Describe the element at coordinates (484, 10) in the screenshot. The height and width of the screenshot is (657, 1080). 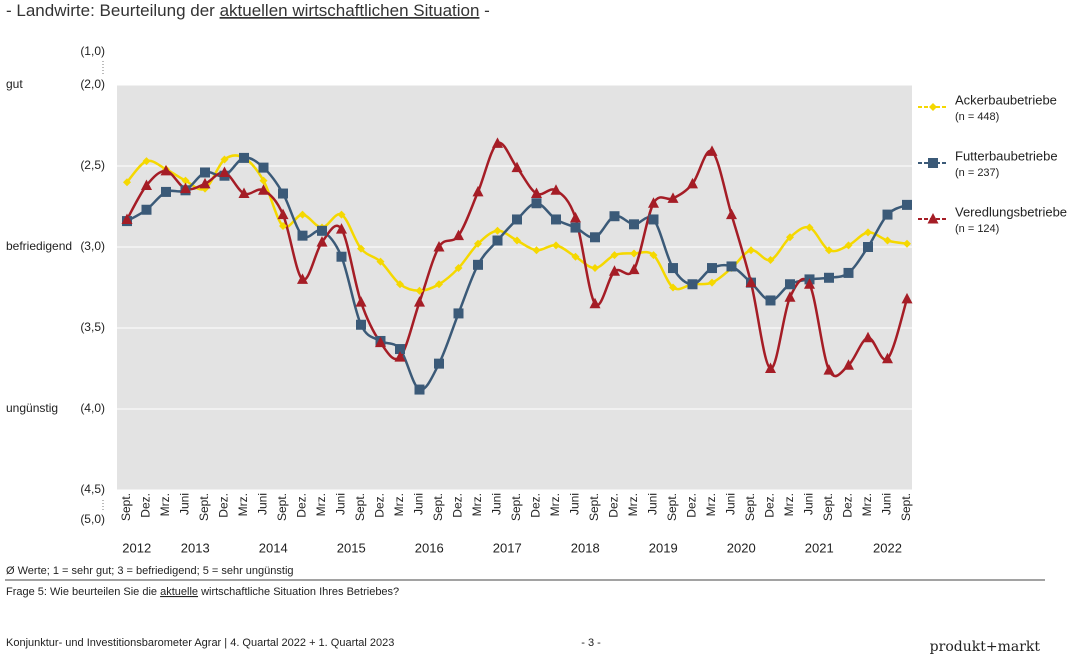
I see `title-part: -` at that location.